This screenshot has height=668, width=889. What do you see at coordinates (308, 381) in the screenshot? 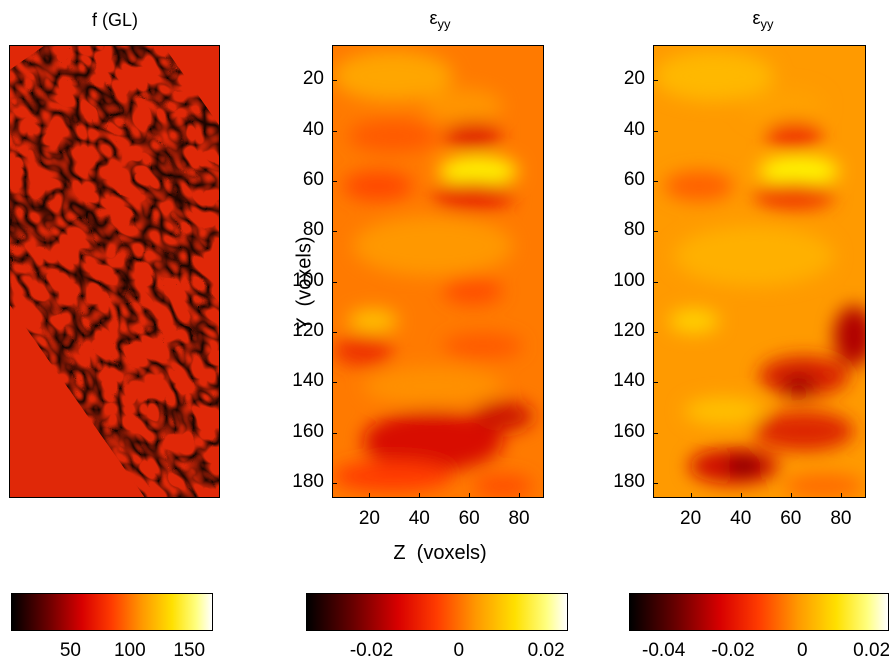
I see `panel2-y-tick-label: 140` at bounding box center [308, 381].